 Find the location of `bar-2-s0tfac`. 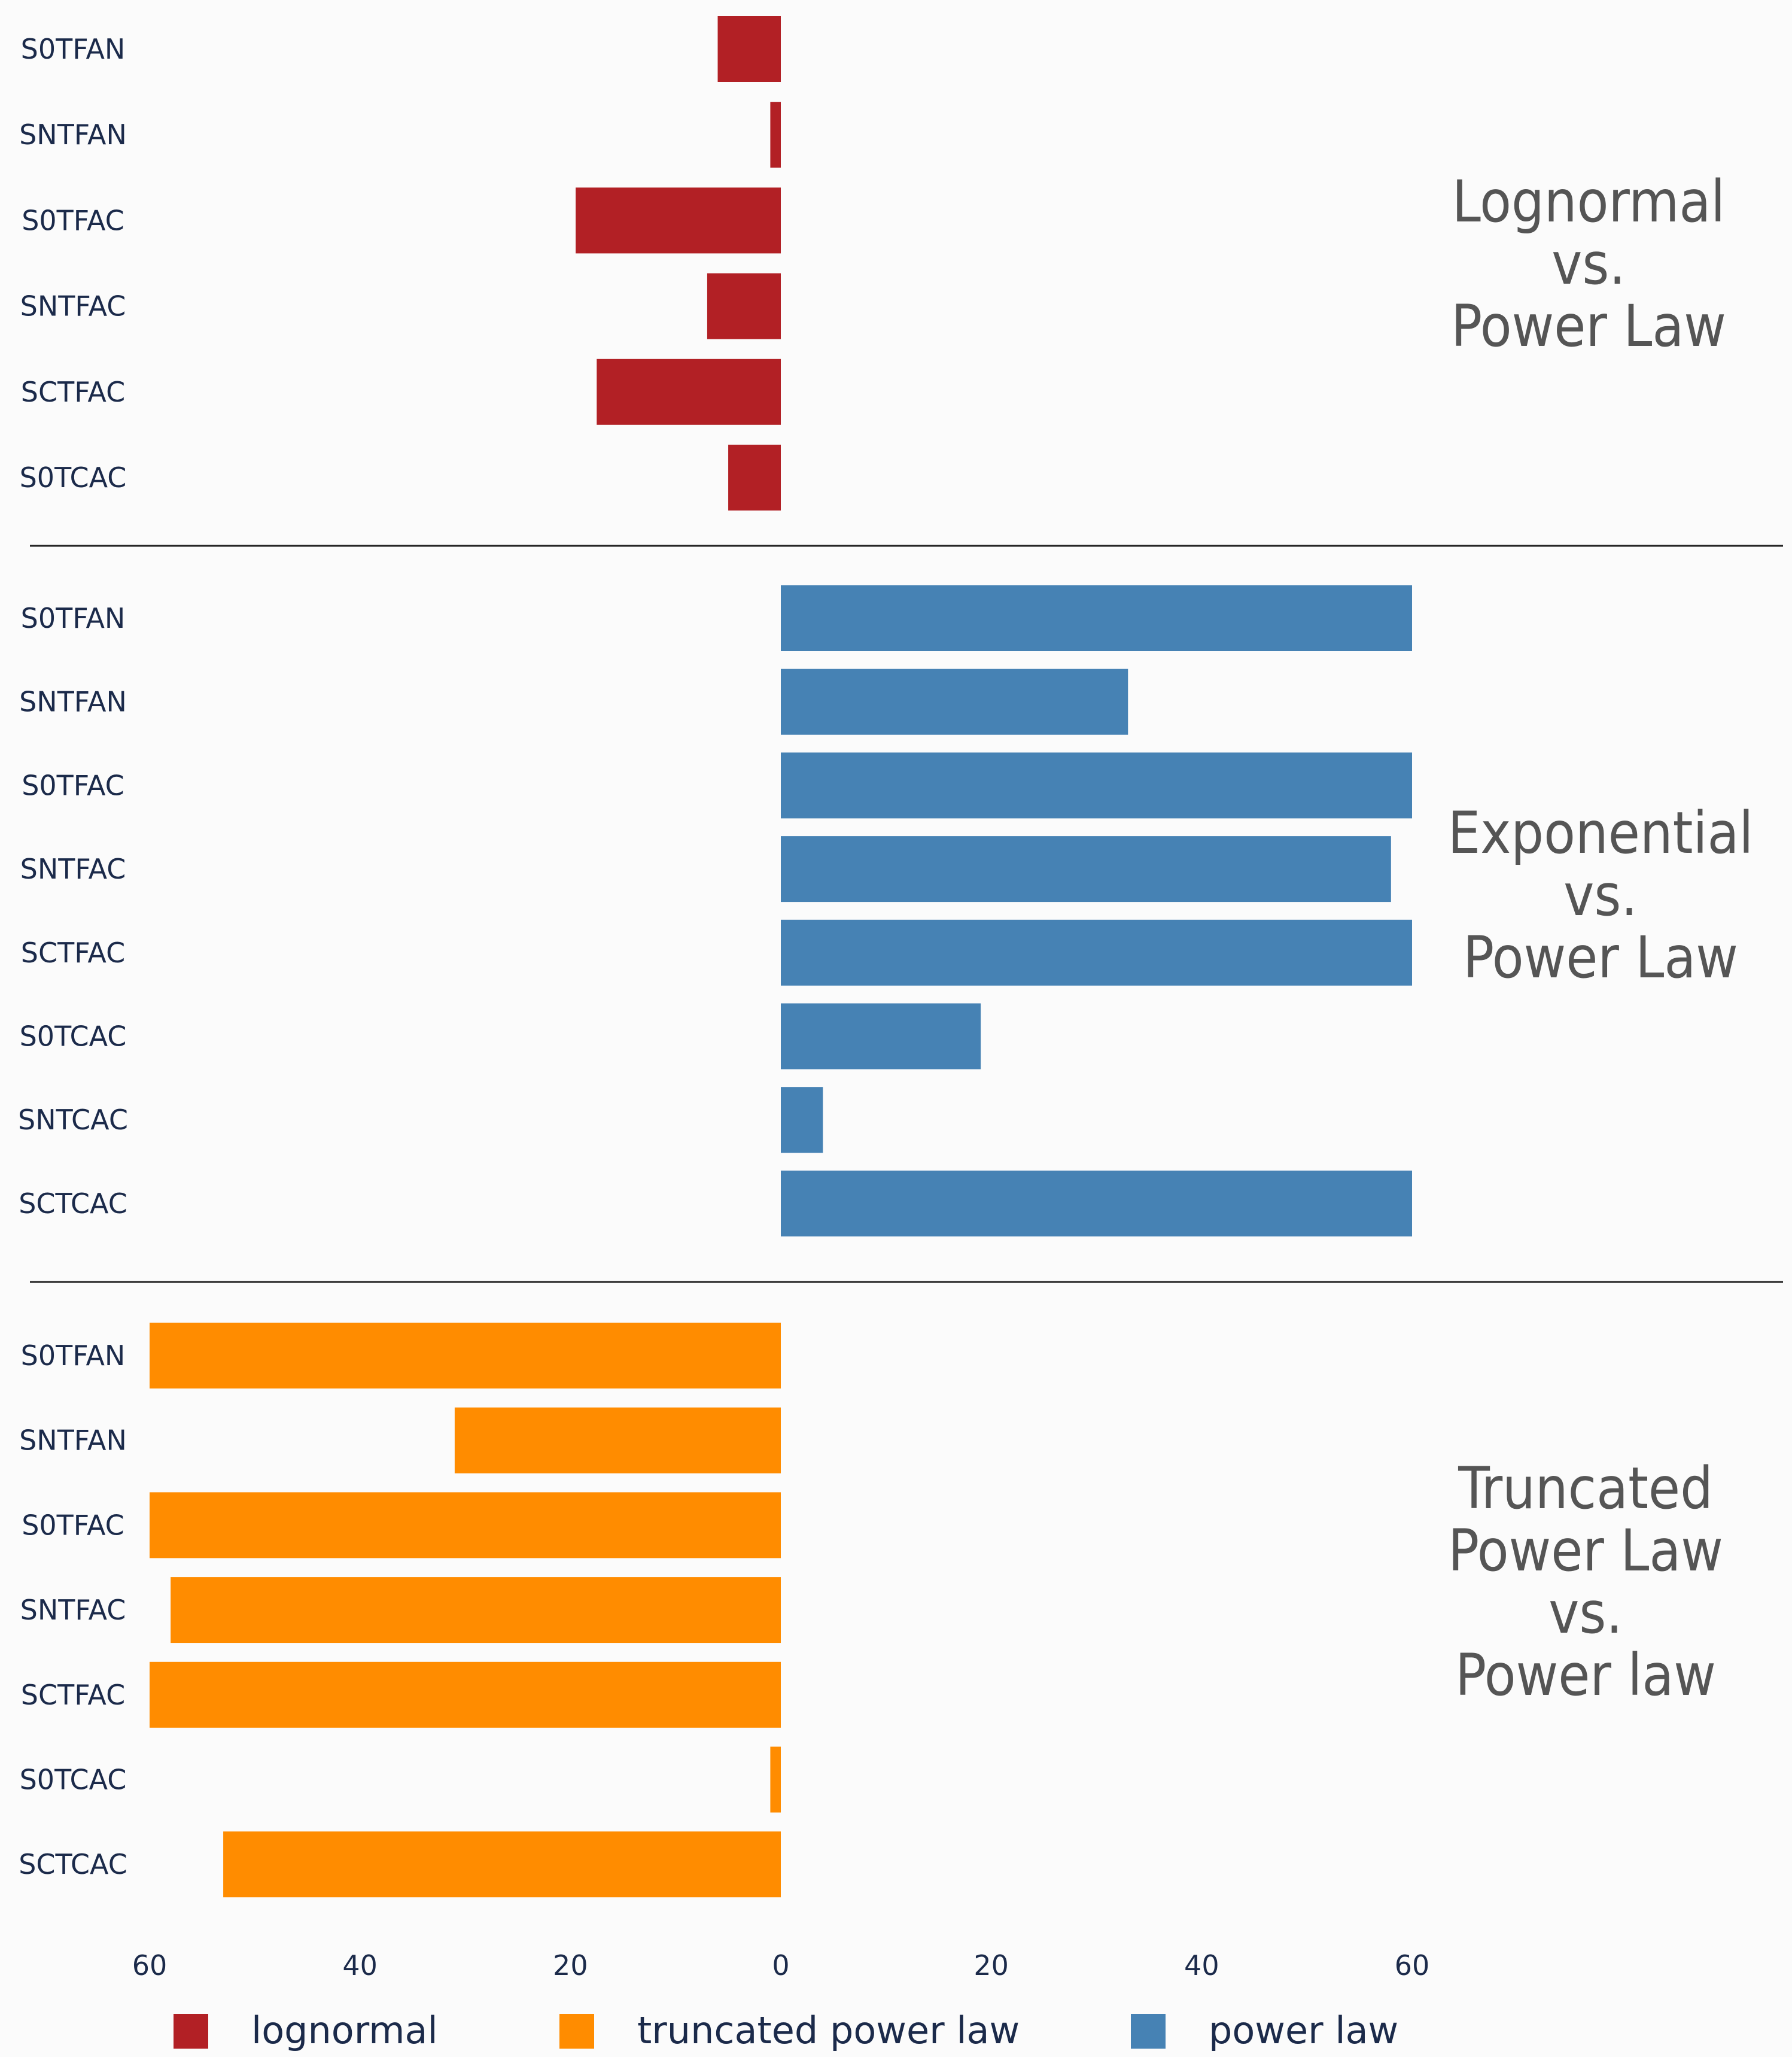

bar-2-s0tfac is located at coordinates (1096, 785).